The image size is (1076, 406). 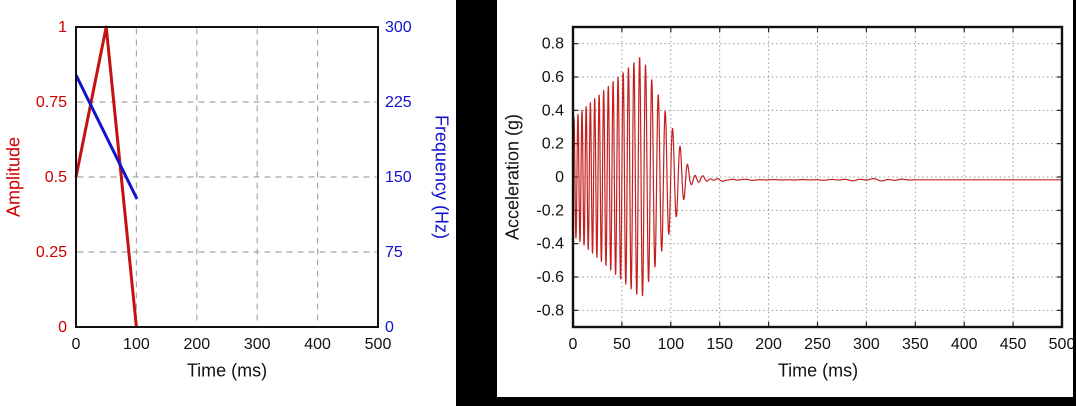 I want to click on x-tick-label: 150, so click(x=719, y=344).